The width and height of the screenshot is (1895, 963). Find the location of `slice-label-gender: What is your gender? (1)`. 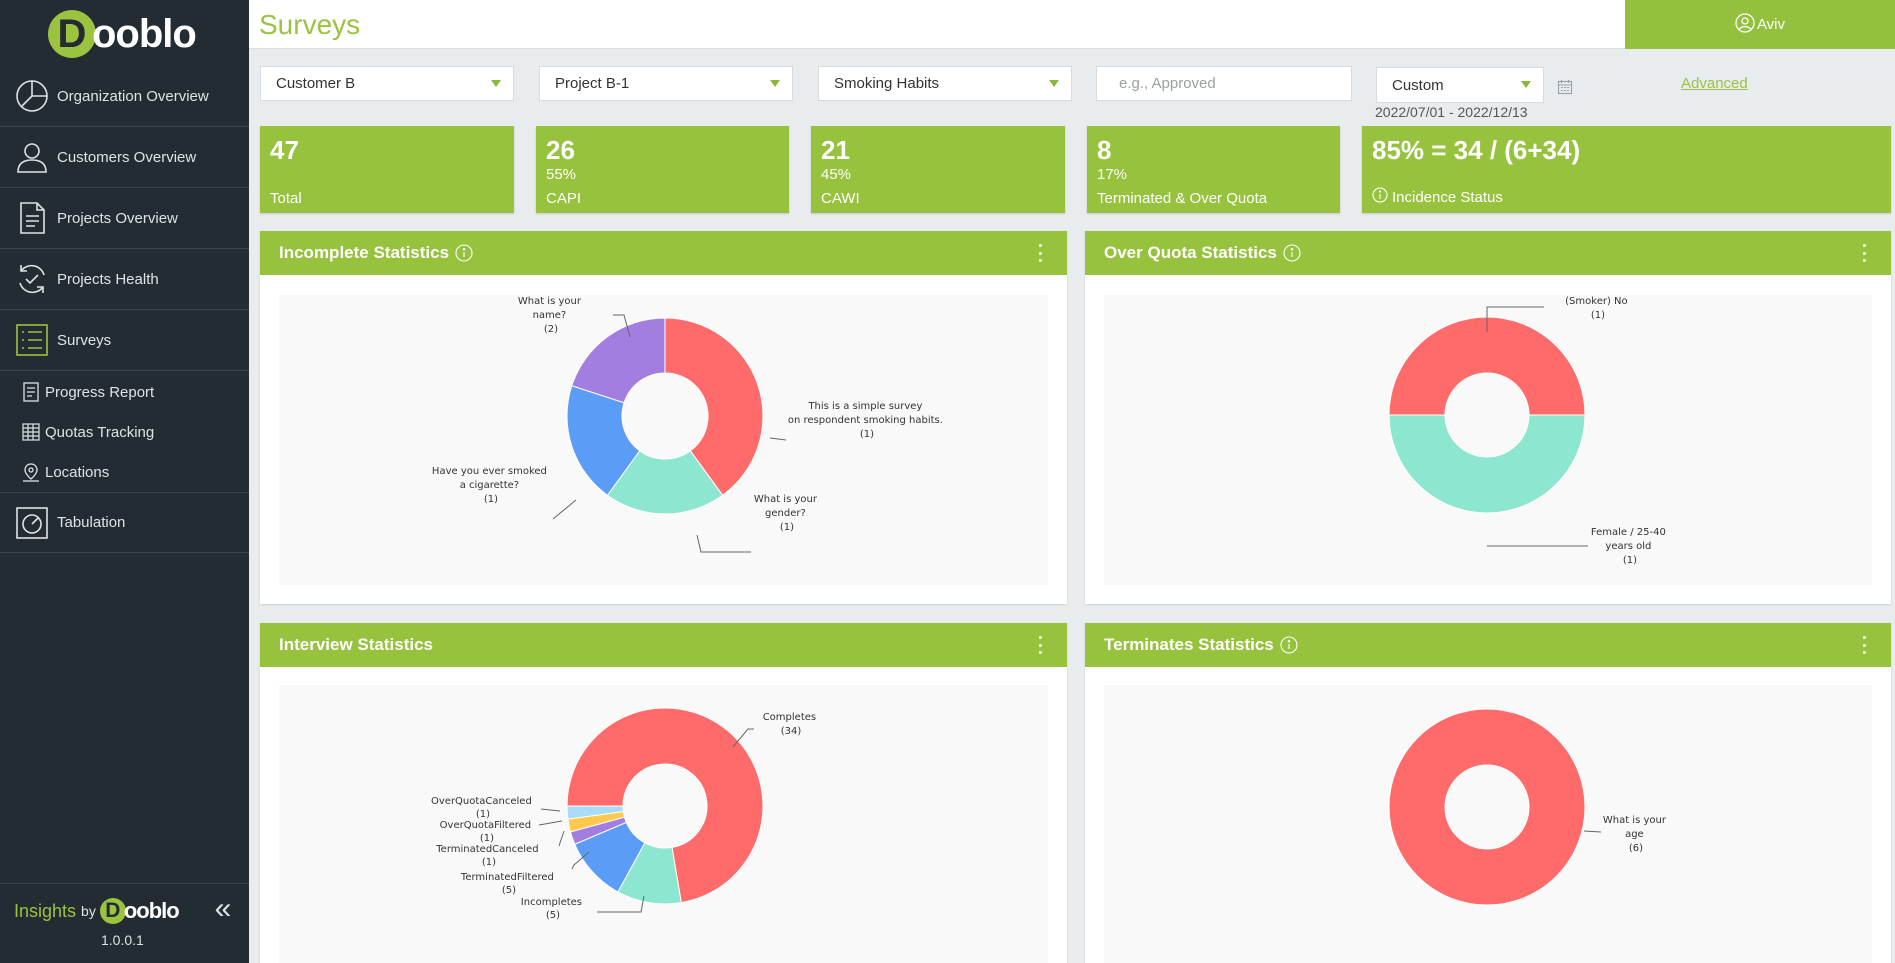

slice-label-gender: What is your gender? (1) is located at coordinates (787, 513).